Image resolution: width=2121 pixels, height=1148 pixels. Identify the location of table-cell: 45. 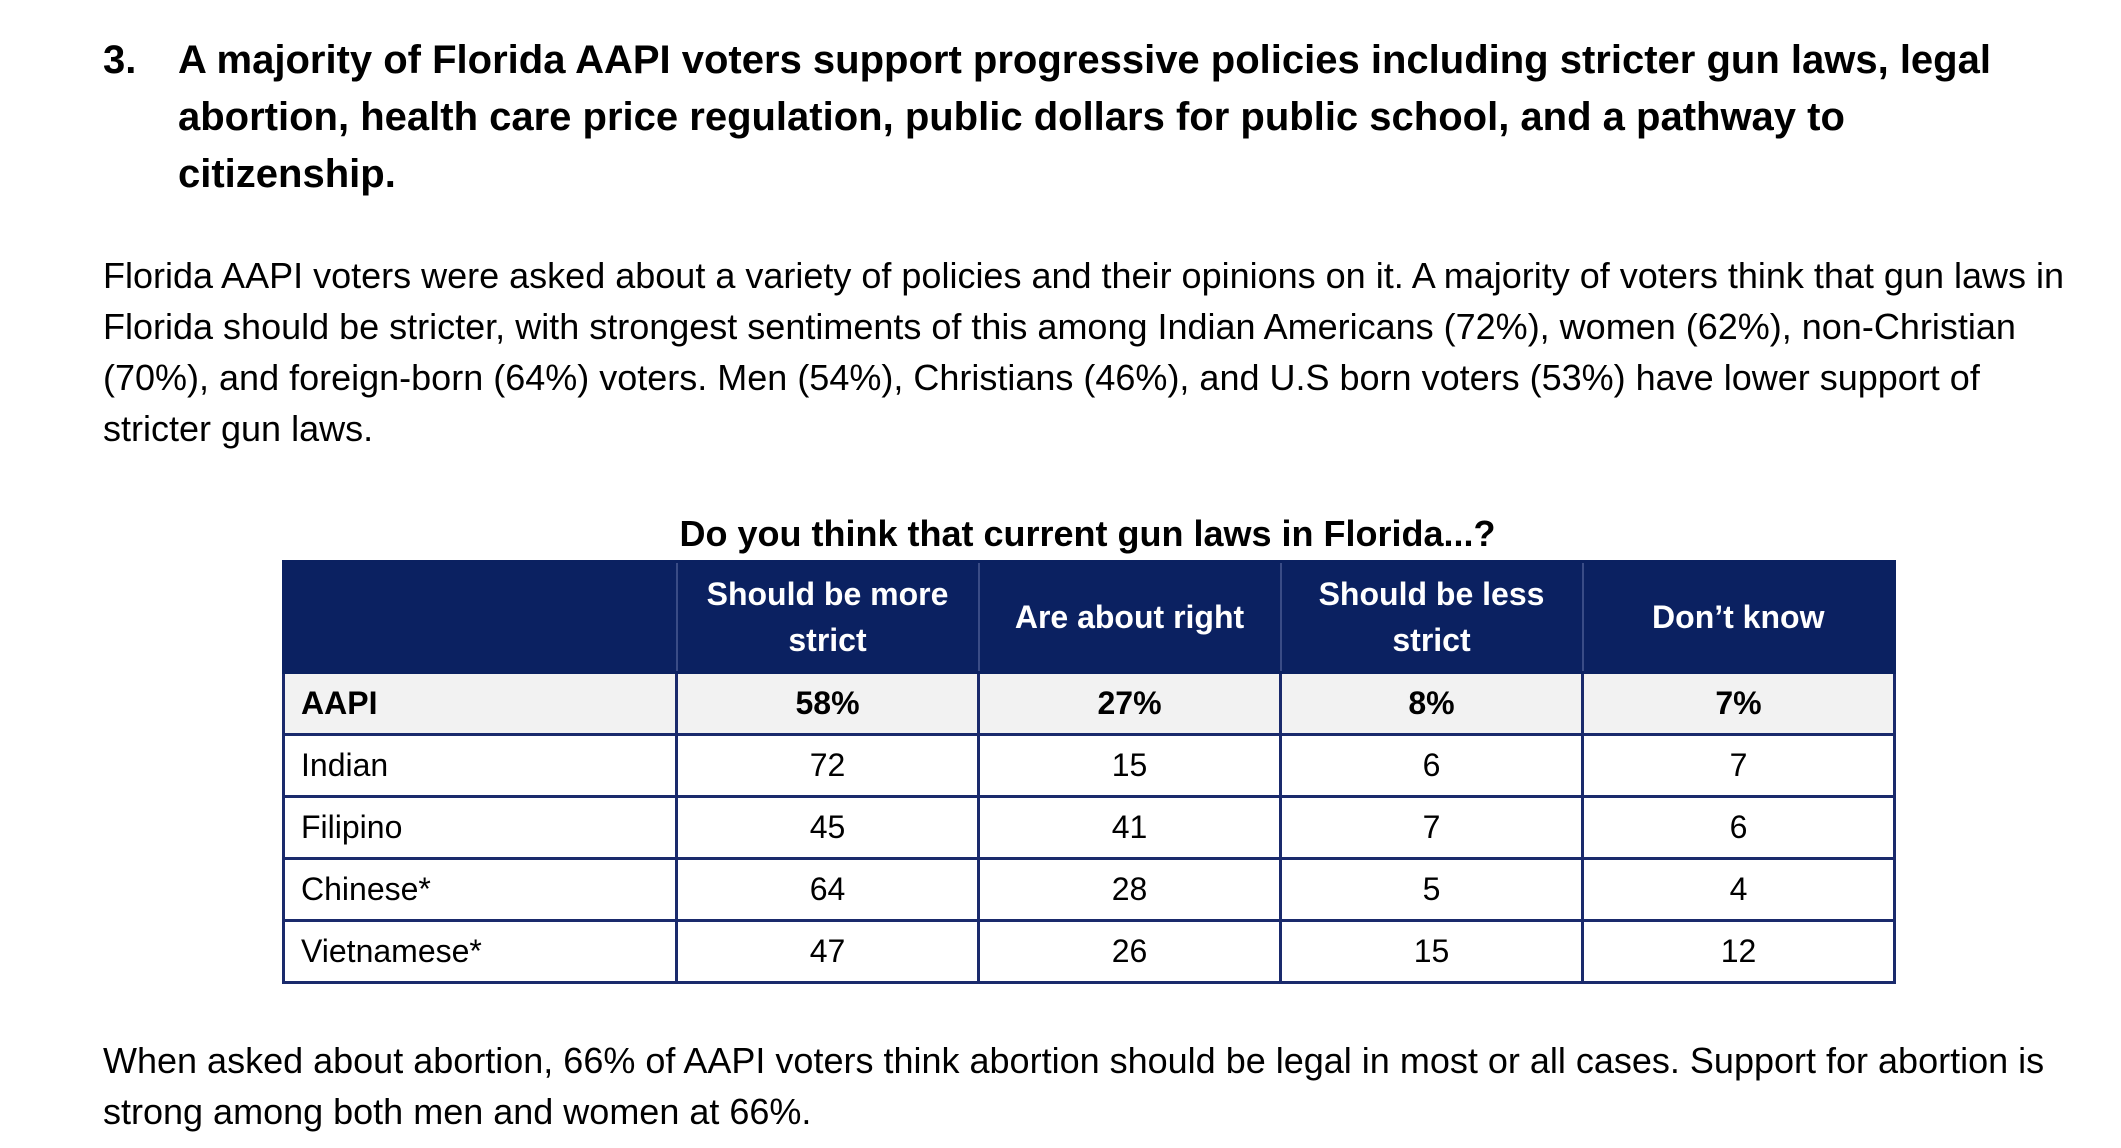
(827, 827).